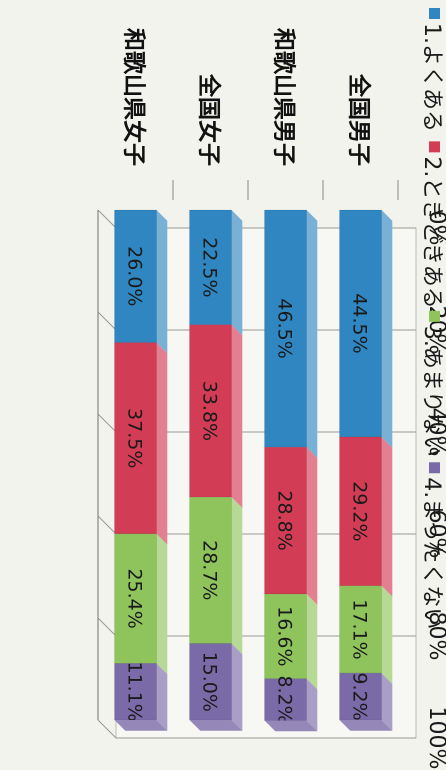 This screenshot has height=770, width=446. What do you see at coordinates (135, 692) in the screenshot?
I see `data-label: 11.1%` at bounding box center [135, 692].